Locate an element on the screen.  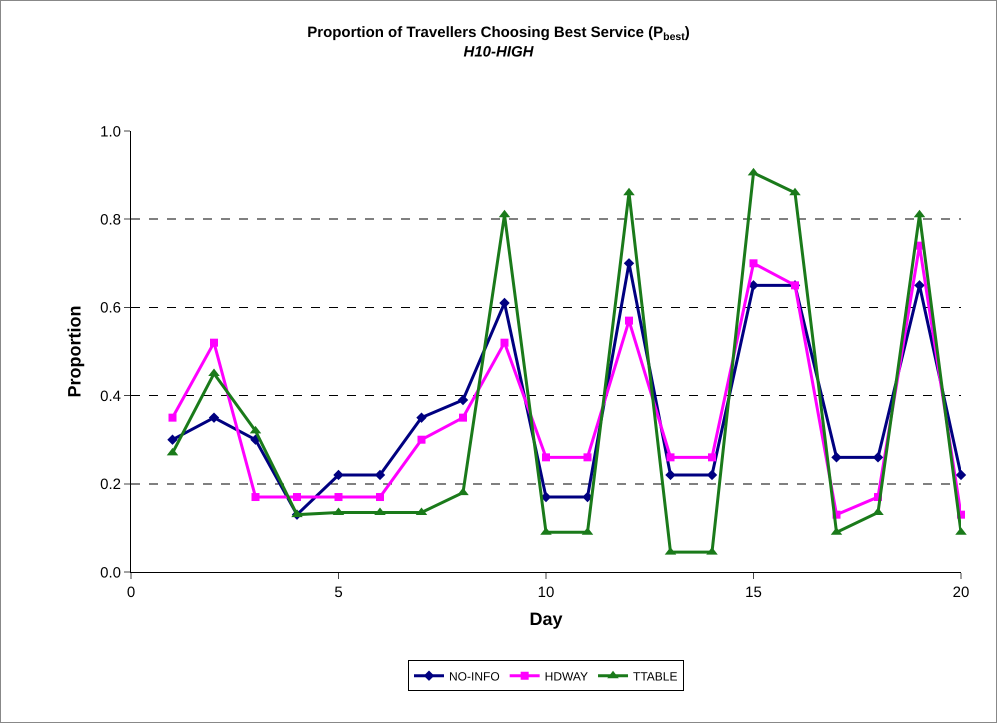
x-tick-label: 5 is located at coordinates (338, 592).